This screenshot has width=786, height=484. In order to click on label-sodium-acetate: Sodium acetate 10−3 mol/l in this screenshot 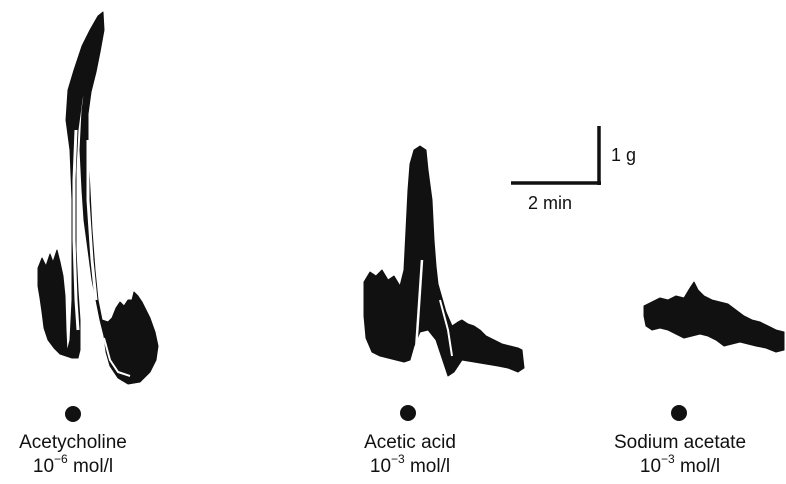, I will do `click(680, 455)`.